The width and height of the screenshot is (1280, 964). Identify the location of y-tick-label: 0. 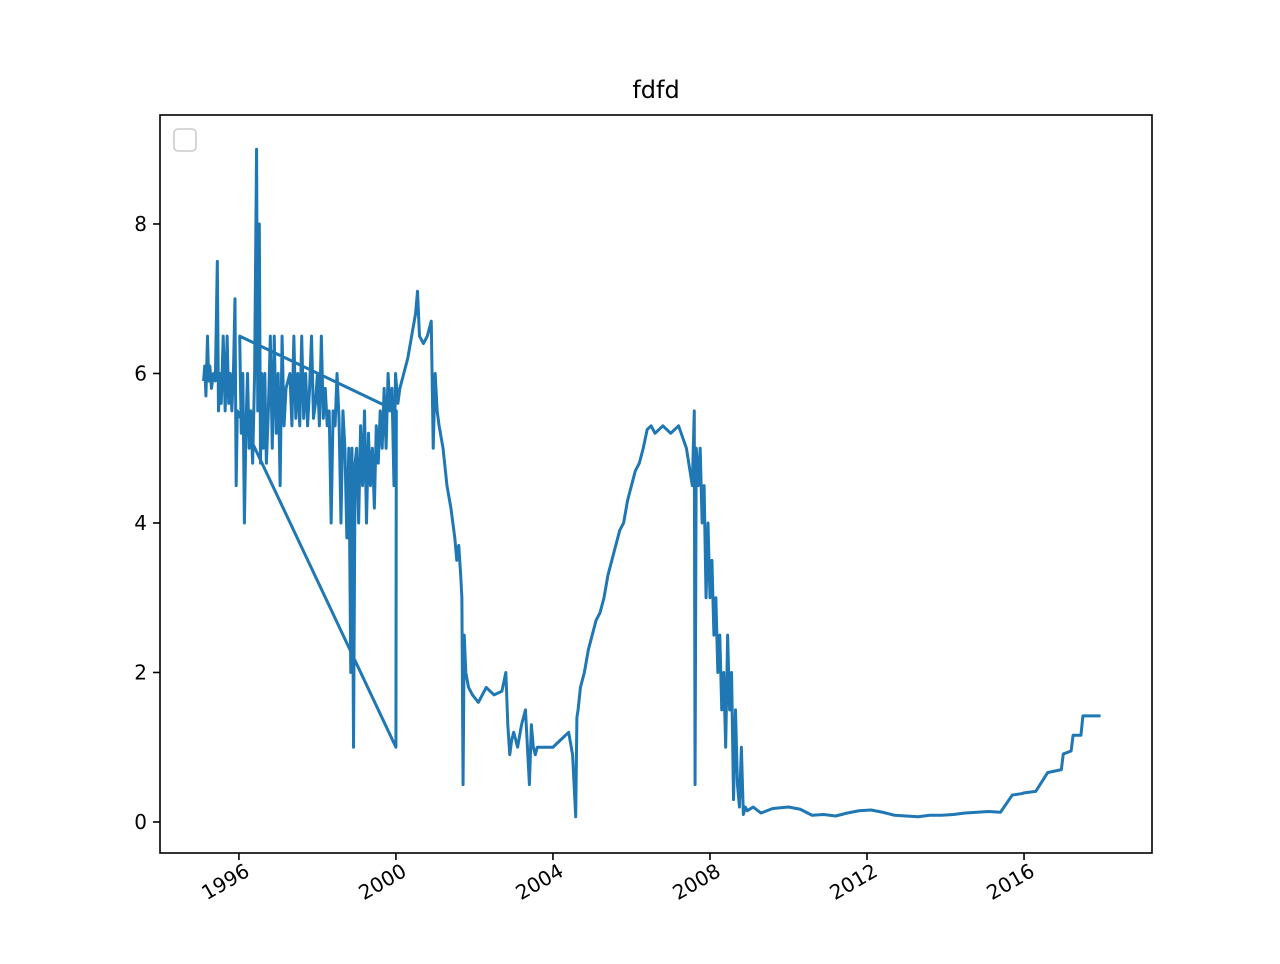
(140, 822).